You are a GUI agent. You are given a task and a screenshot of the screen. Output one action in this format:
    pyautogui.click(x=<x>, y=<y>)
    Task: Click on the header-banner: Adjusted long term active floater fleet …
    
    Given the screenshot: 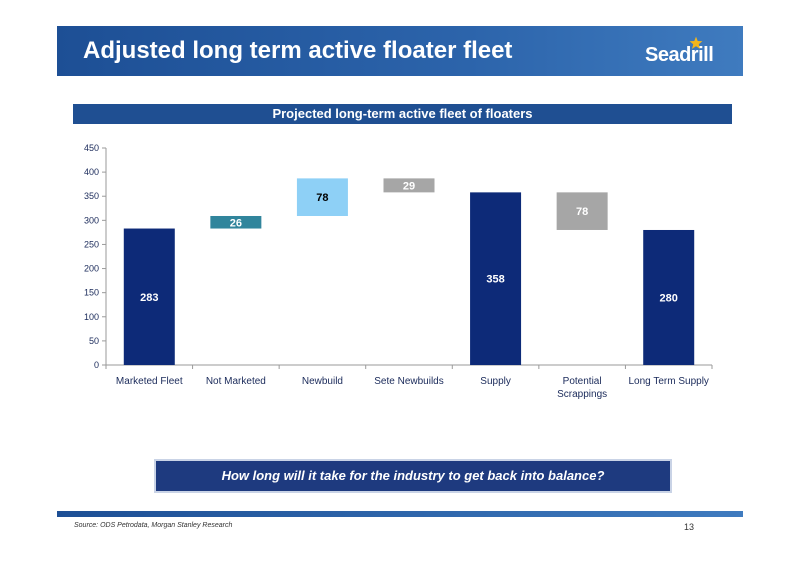 What is the action you would take?
    pyautogui.click(x=400, y=51)
    